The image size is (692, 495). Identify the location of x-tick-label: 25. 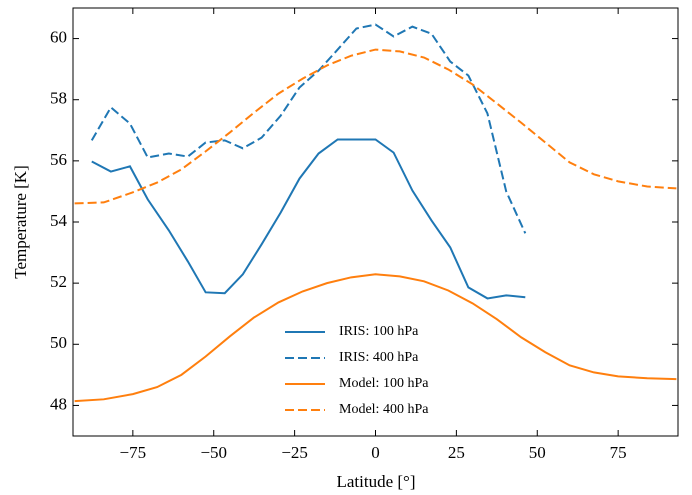
(456, 452).